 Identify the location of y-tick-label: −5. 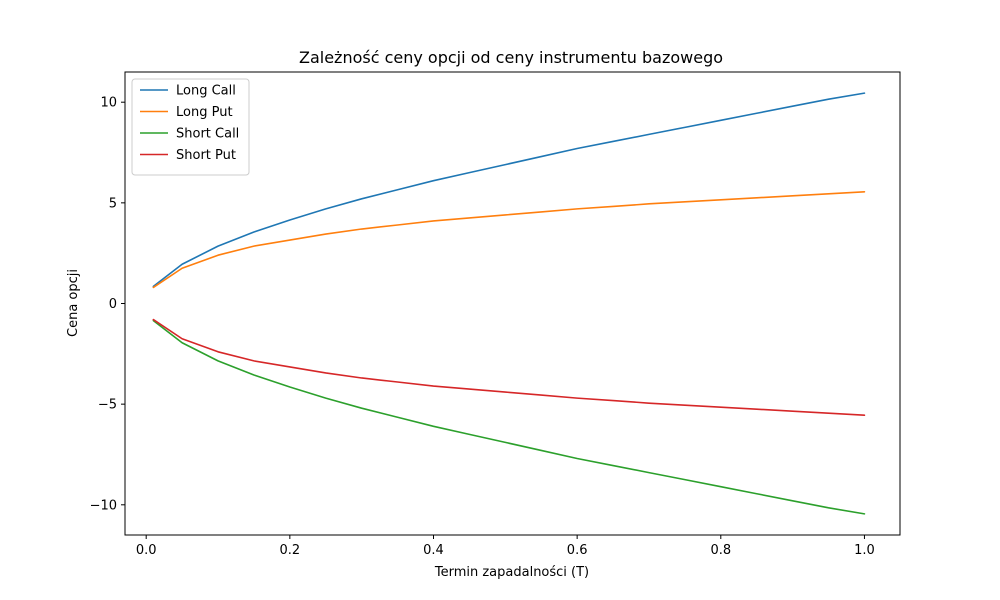
(107, 405).